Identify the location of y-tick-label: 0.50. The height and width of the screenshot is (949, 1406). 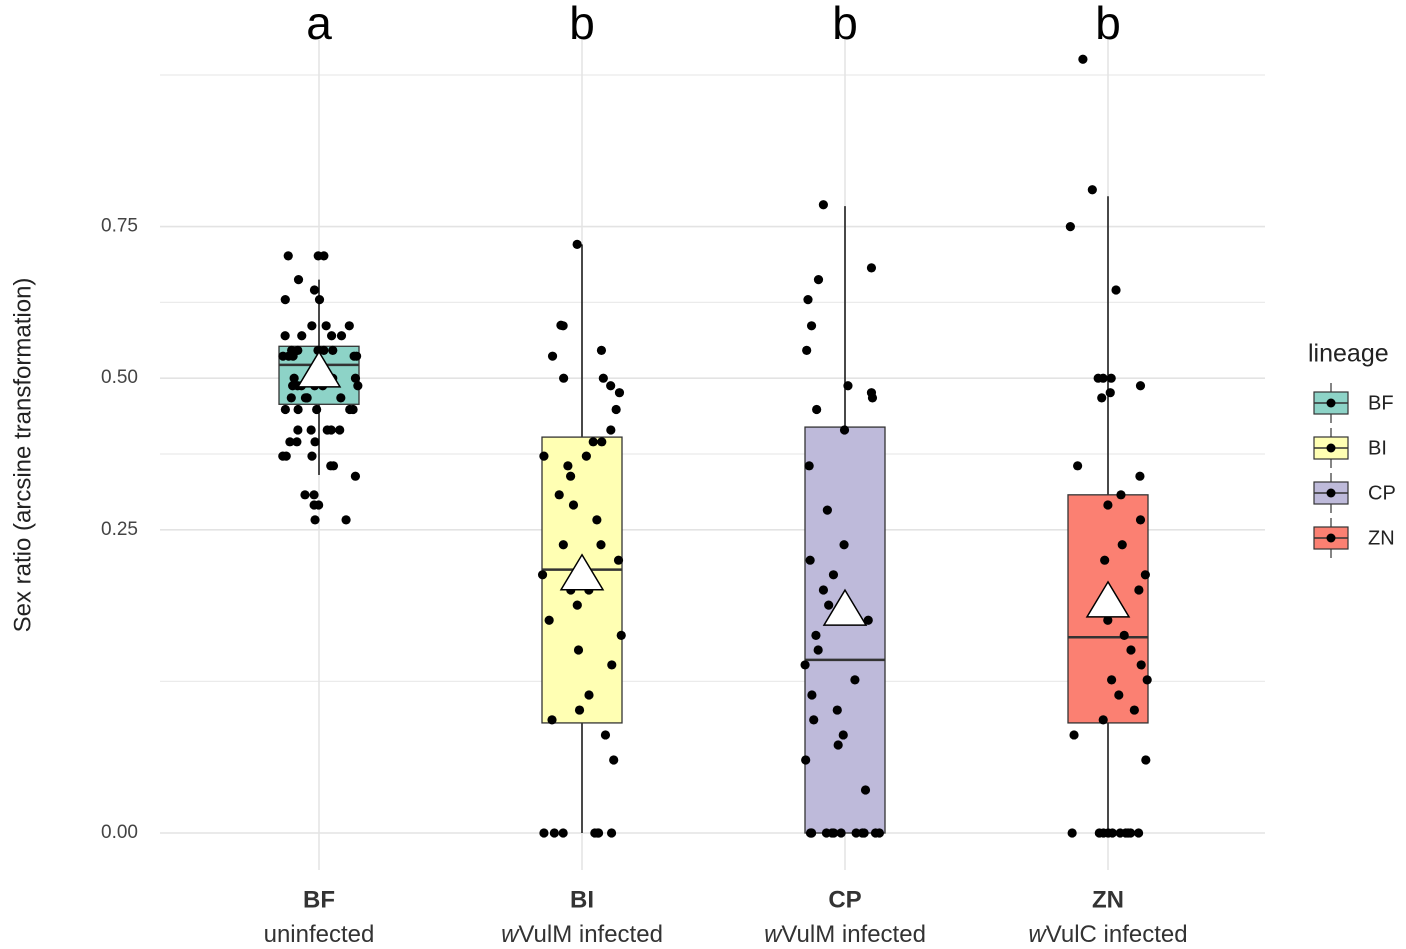
(119, 377).